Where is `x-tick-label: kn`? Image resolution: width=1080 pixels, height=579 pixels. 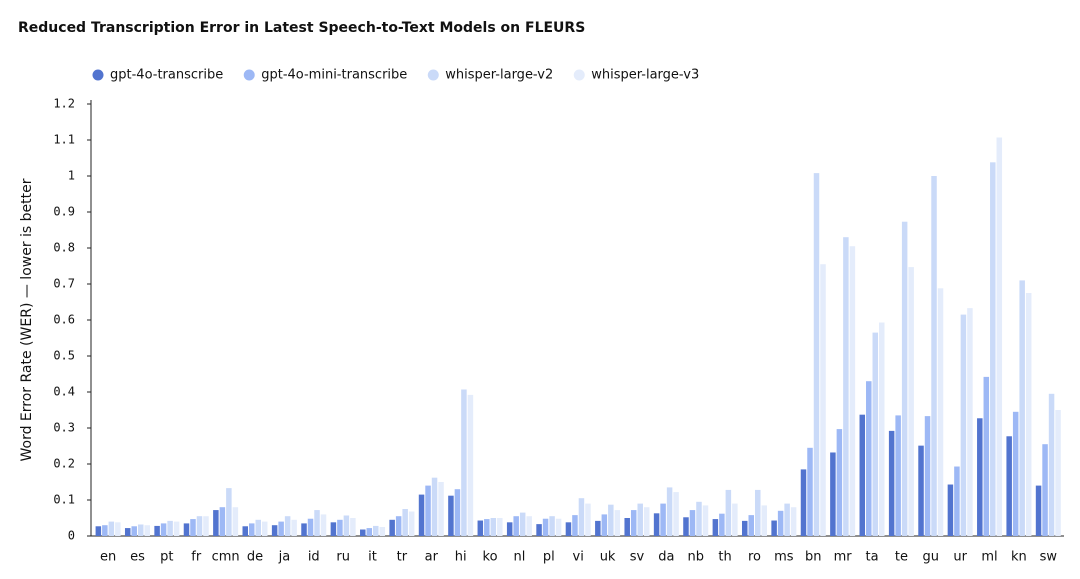
x-tick-label: kn is located at coordinates (1019, 557).